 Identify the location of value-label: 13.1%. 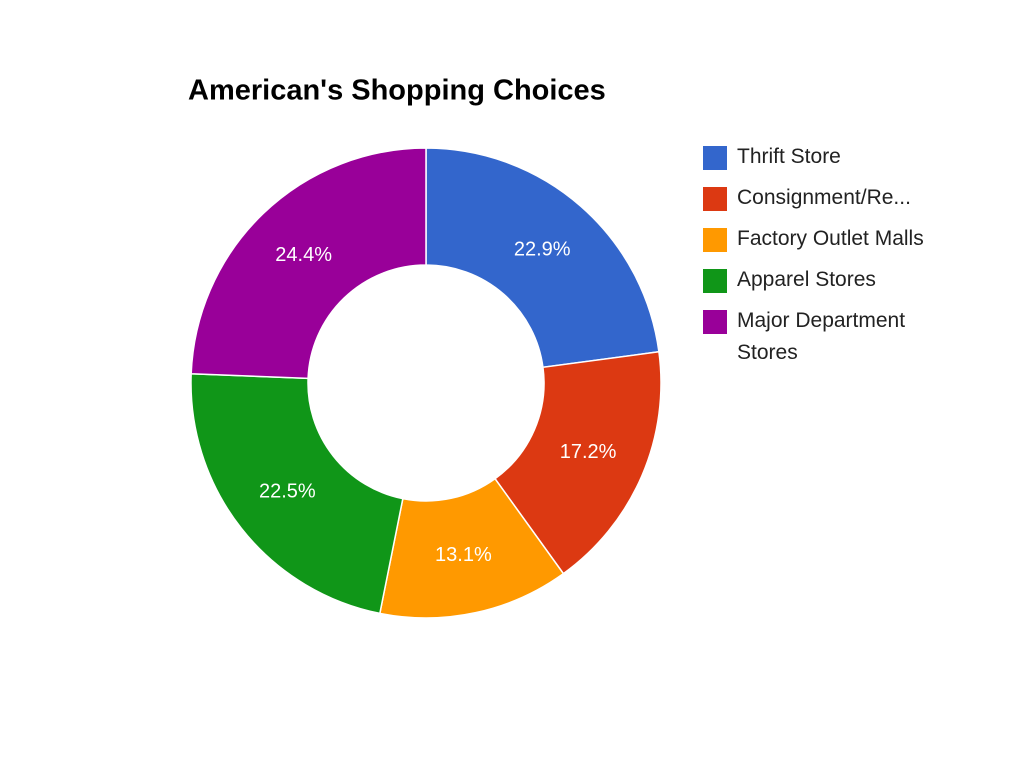
(463, 555).